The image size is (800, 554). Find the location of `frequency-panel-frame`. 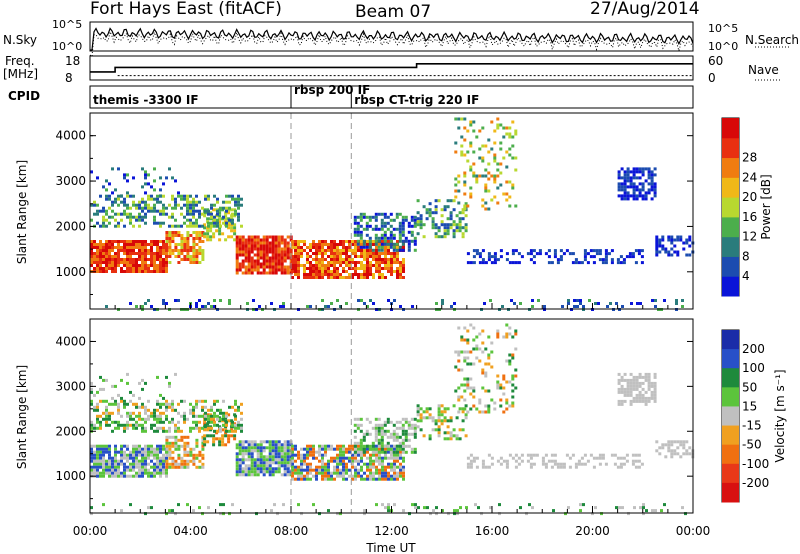

frequency-panel-frame is located at coordinates (391, 68).